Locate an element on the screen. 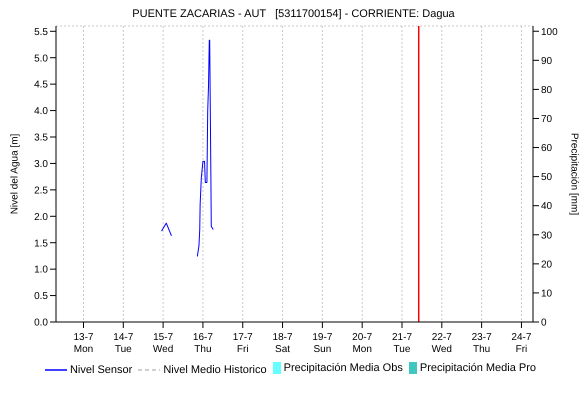  y2-tick-label: 60 is located at coordinates (547, 148).